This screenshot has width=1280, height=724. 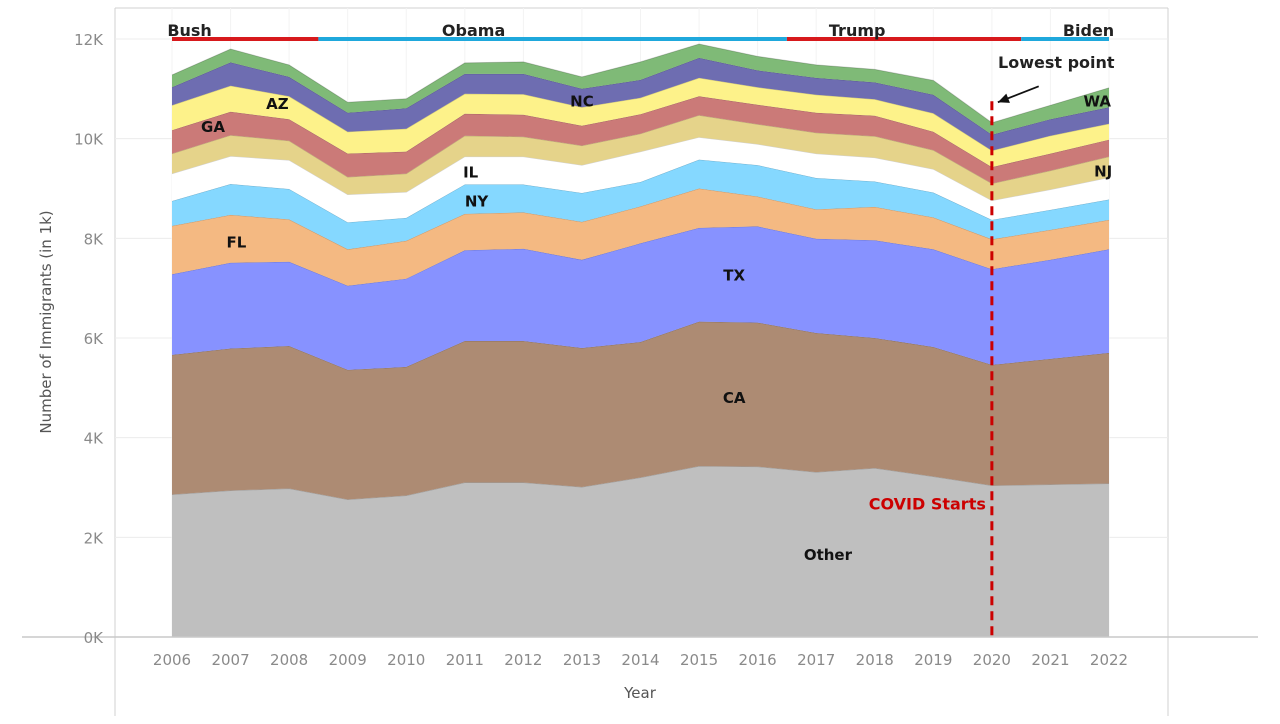 What do you see at coordinates (1088, 30) in the screenshot?
I see `president-label-biden: Biden` at bounding box center [1088, 30].